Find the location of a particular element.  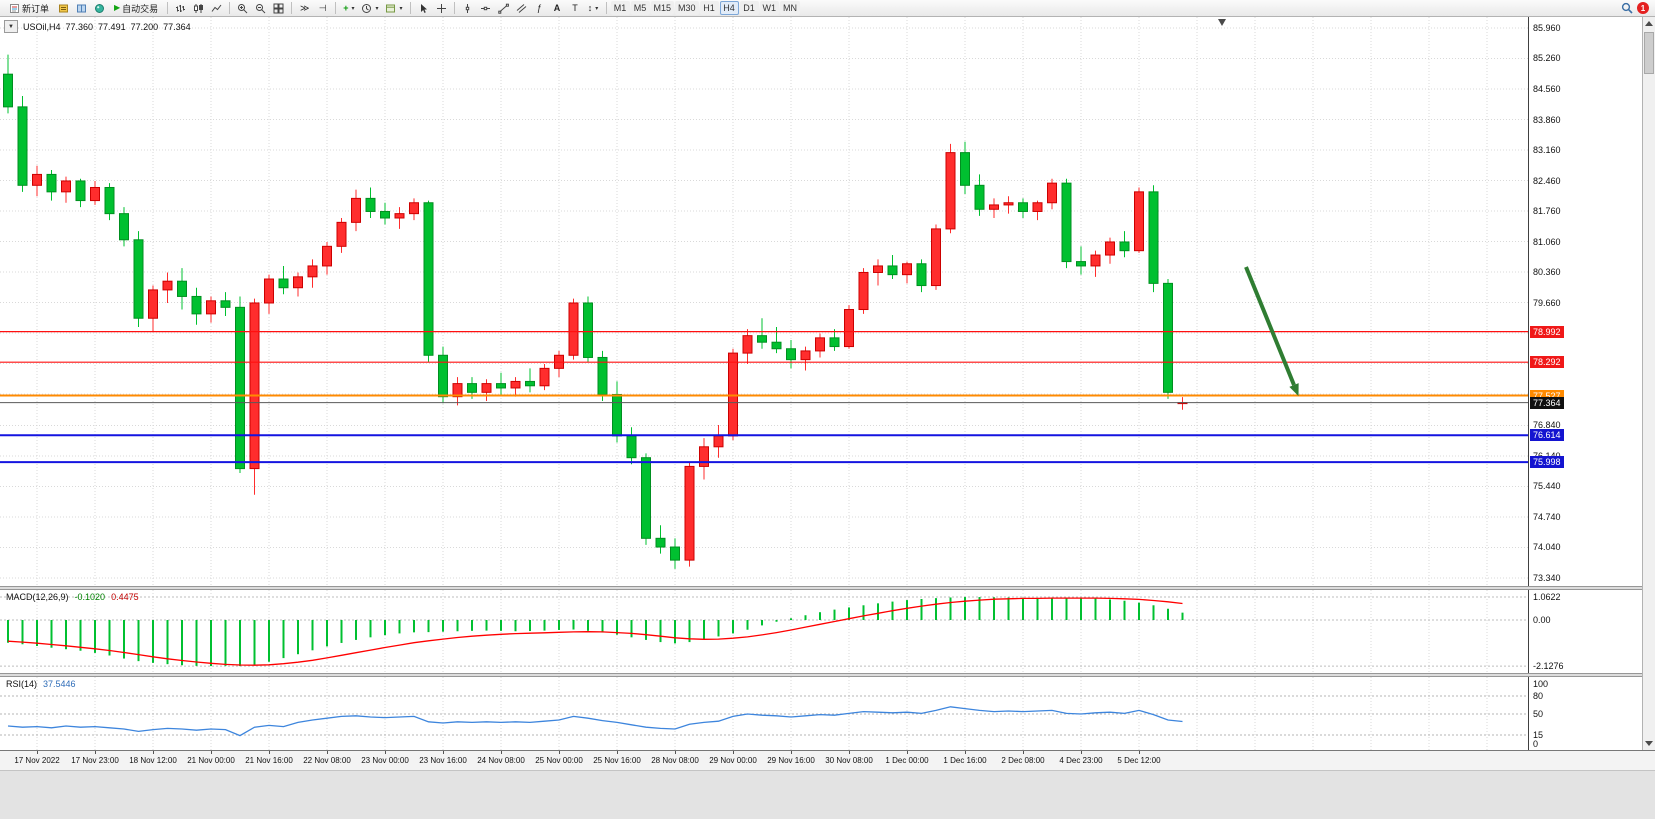

fibonacci-tool-button: ƒ is located at coordinates (539, 8).